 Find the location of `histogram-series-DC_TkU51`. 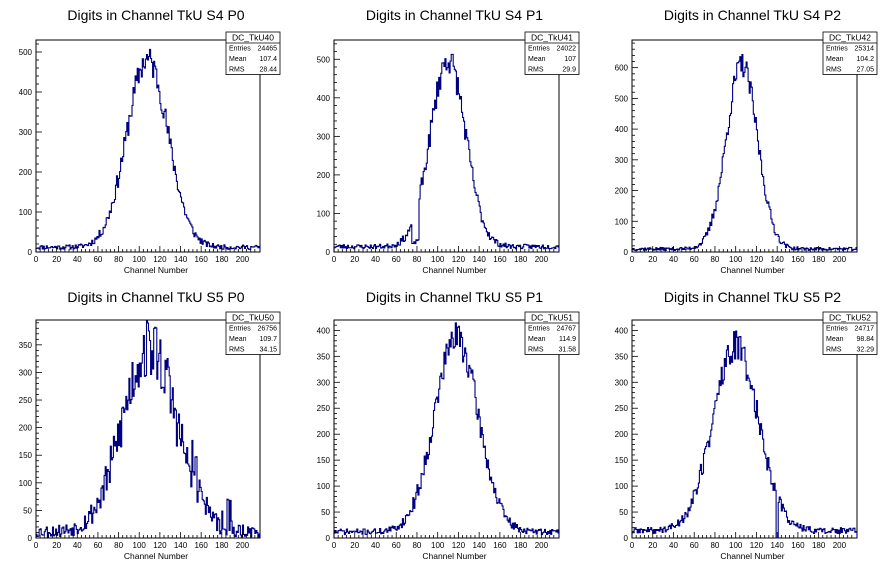

histogram-series-DC_TkU51 is located at coordinates (446, 430).